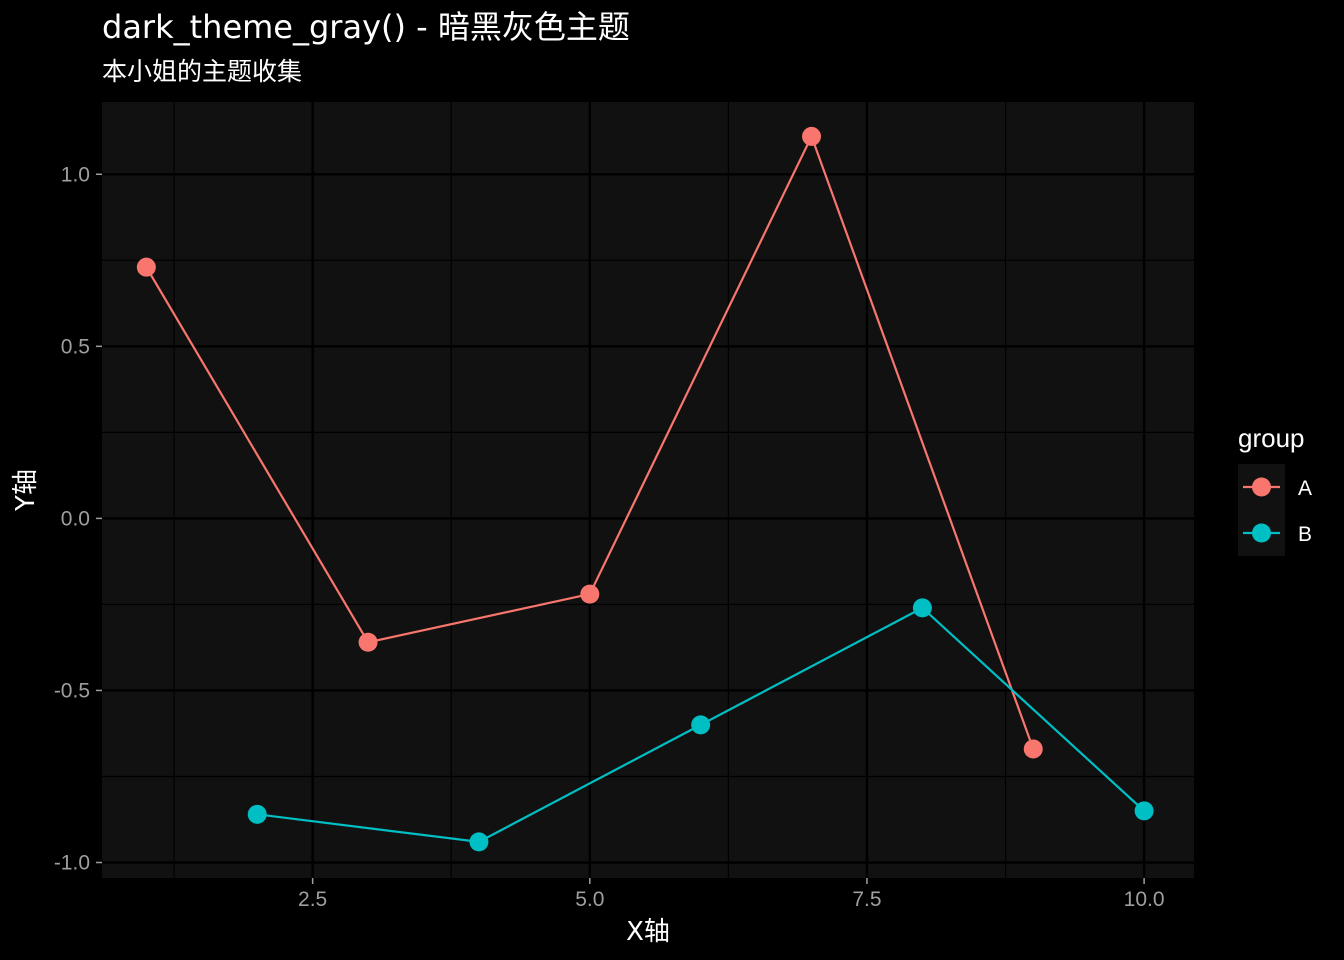 The image size is (1344, 960). Describe the element at coordinates (589, 899) in the screenshot. I see `x-tick-label: 5.0` at that location.